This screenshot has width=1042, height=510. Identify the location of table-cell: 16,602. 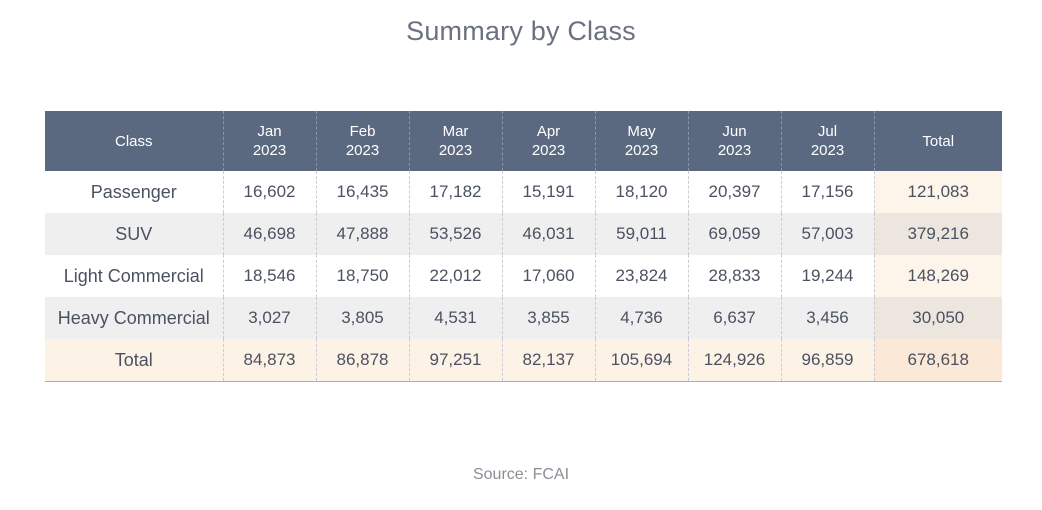
(269, 192).